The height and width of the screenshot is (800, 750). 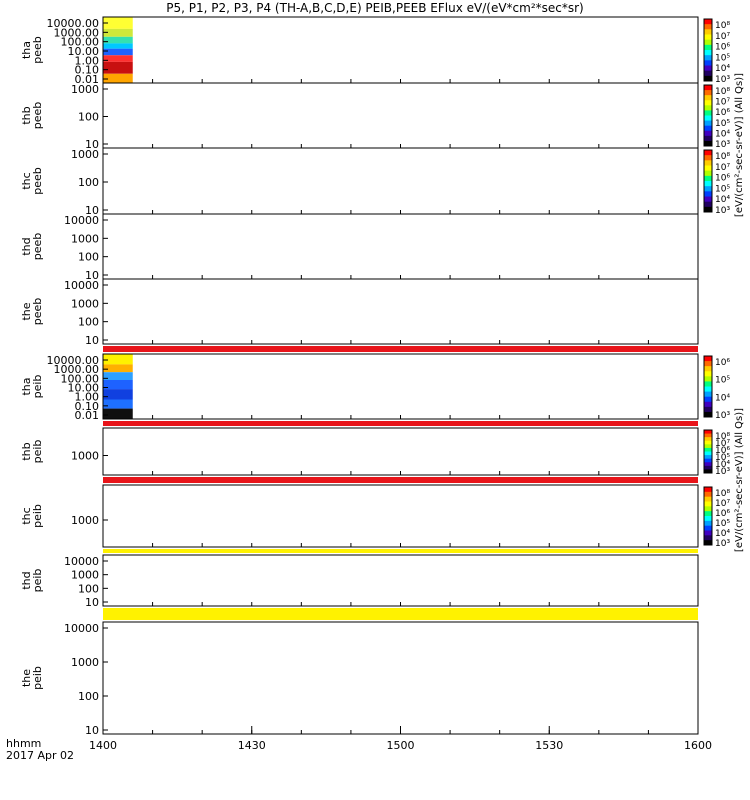 I want to click on y-tick-label: 100.00, so click(x=80, y=378).